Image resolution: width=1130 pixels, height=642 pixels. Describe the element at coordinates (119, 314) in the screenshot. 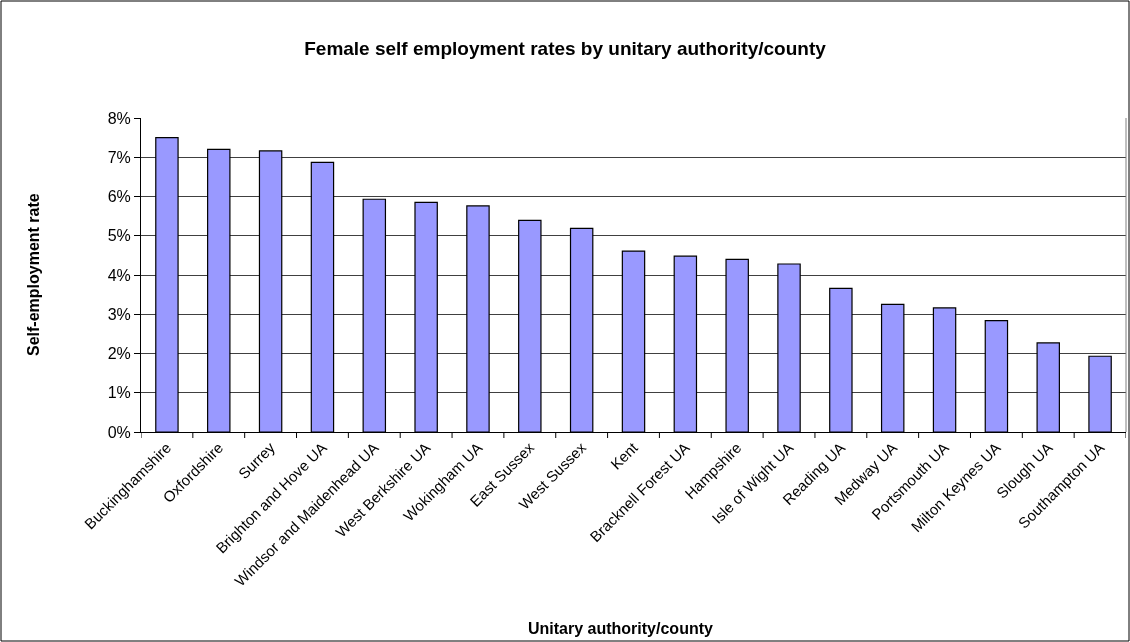

I see `y-tick-label: 3%` at that location.